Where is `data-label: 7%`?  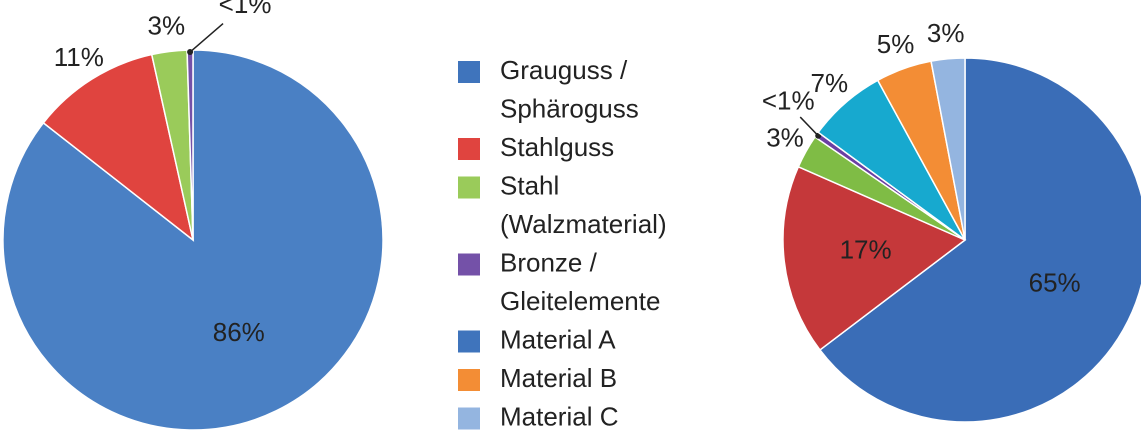 data-label: 7% is located at coordinates (830, 83).